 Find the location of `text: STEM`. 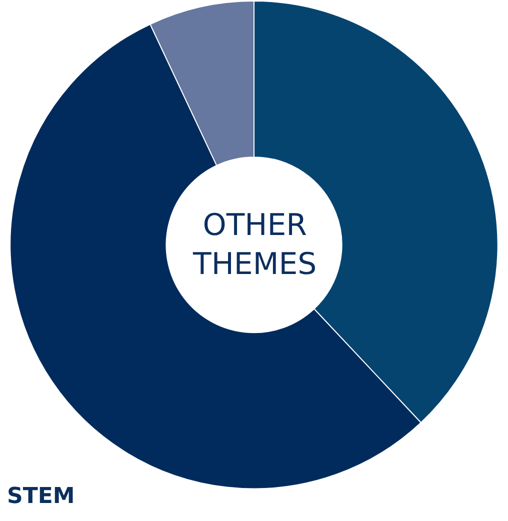

text: STEM is located at coordinates (41, 496).